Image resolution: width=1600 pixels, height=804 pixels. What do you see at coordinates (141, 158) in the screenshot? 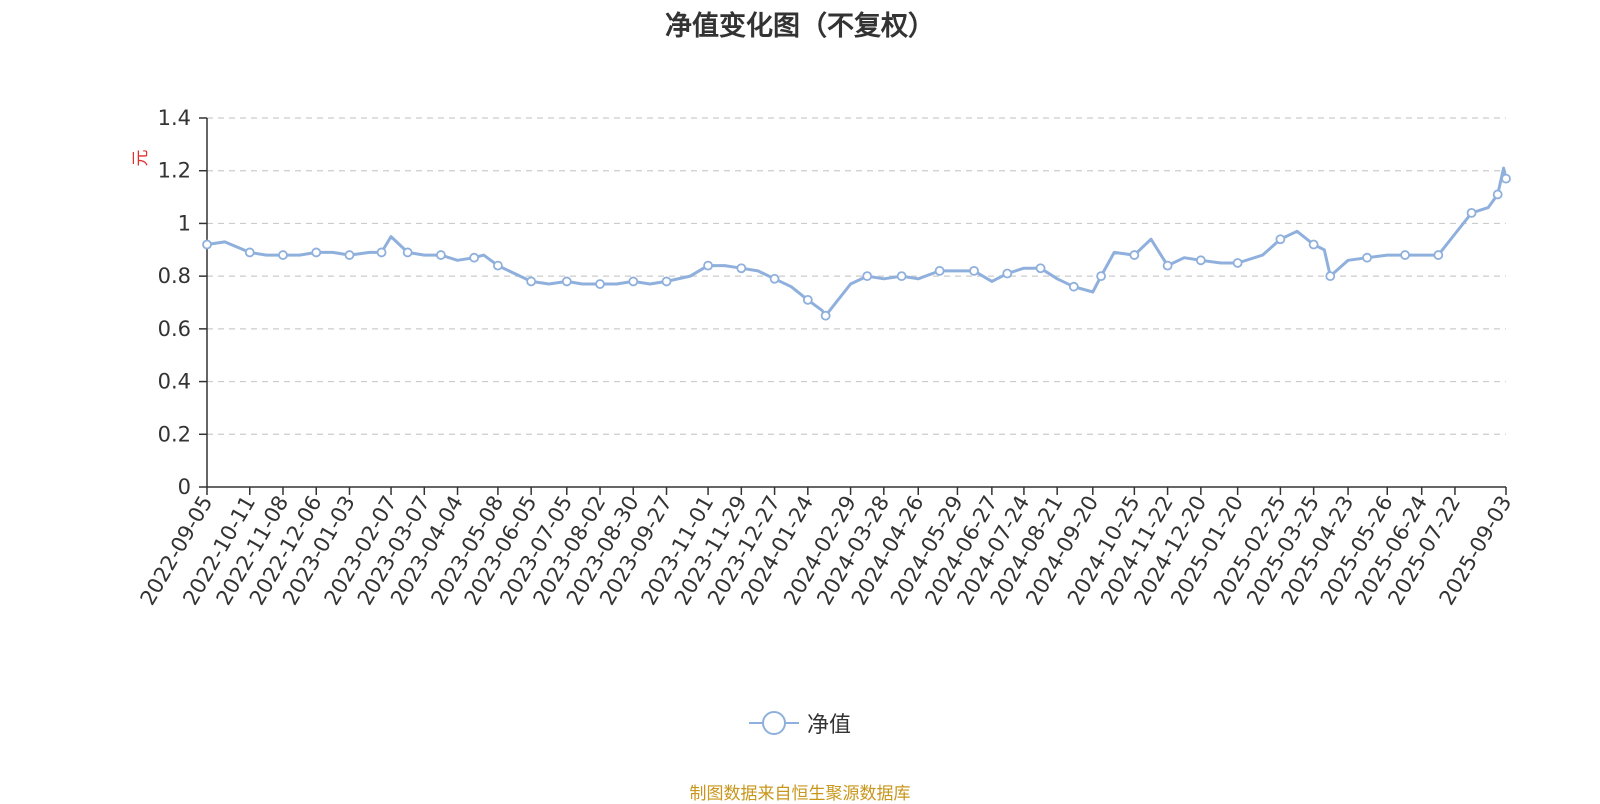
I see `y-axis-unit-label: 元` at bounding box center [141, 158].